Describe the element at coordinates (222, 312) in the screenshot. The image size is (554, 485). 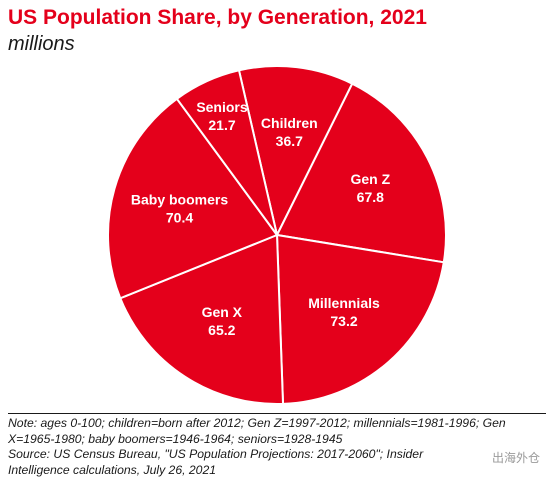
I see `slice-label-gen-x: Gen X` at that location.